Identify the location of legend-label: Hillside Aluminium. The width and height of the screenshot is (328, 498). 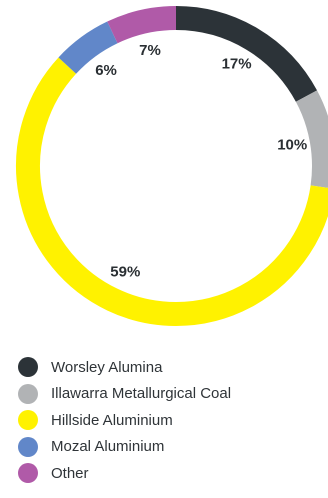
(112, 420).